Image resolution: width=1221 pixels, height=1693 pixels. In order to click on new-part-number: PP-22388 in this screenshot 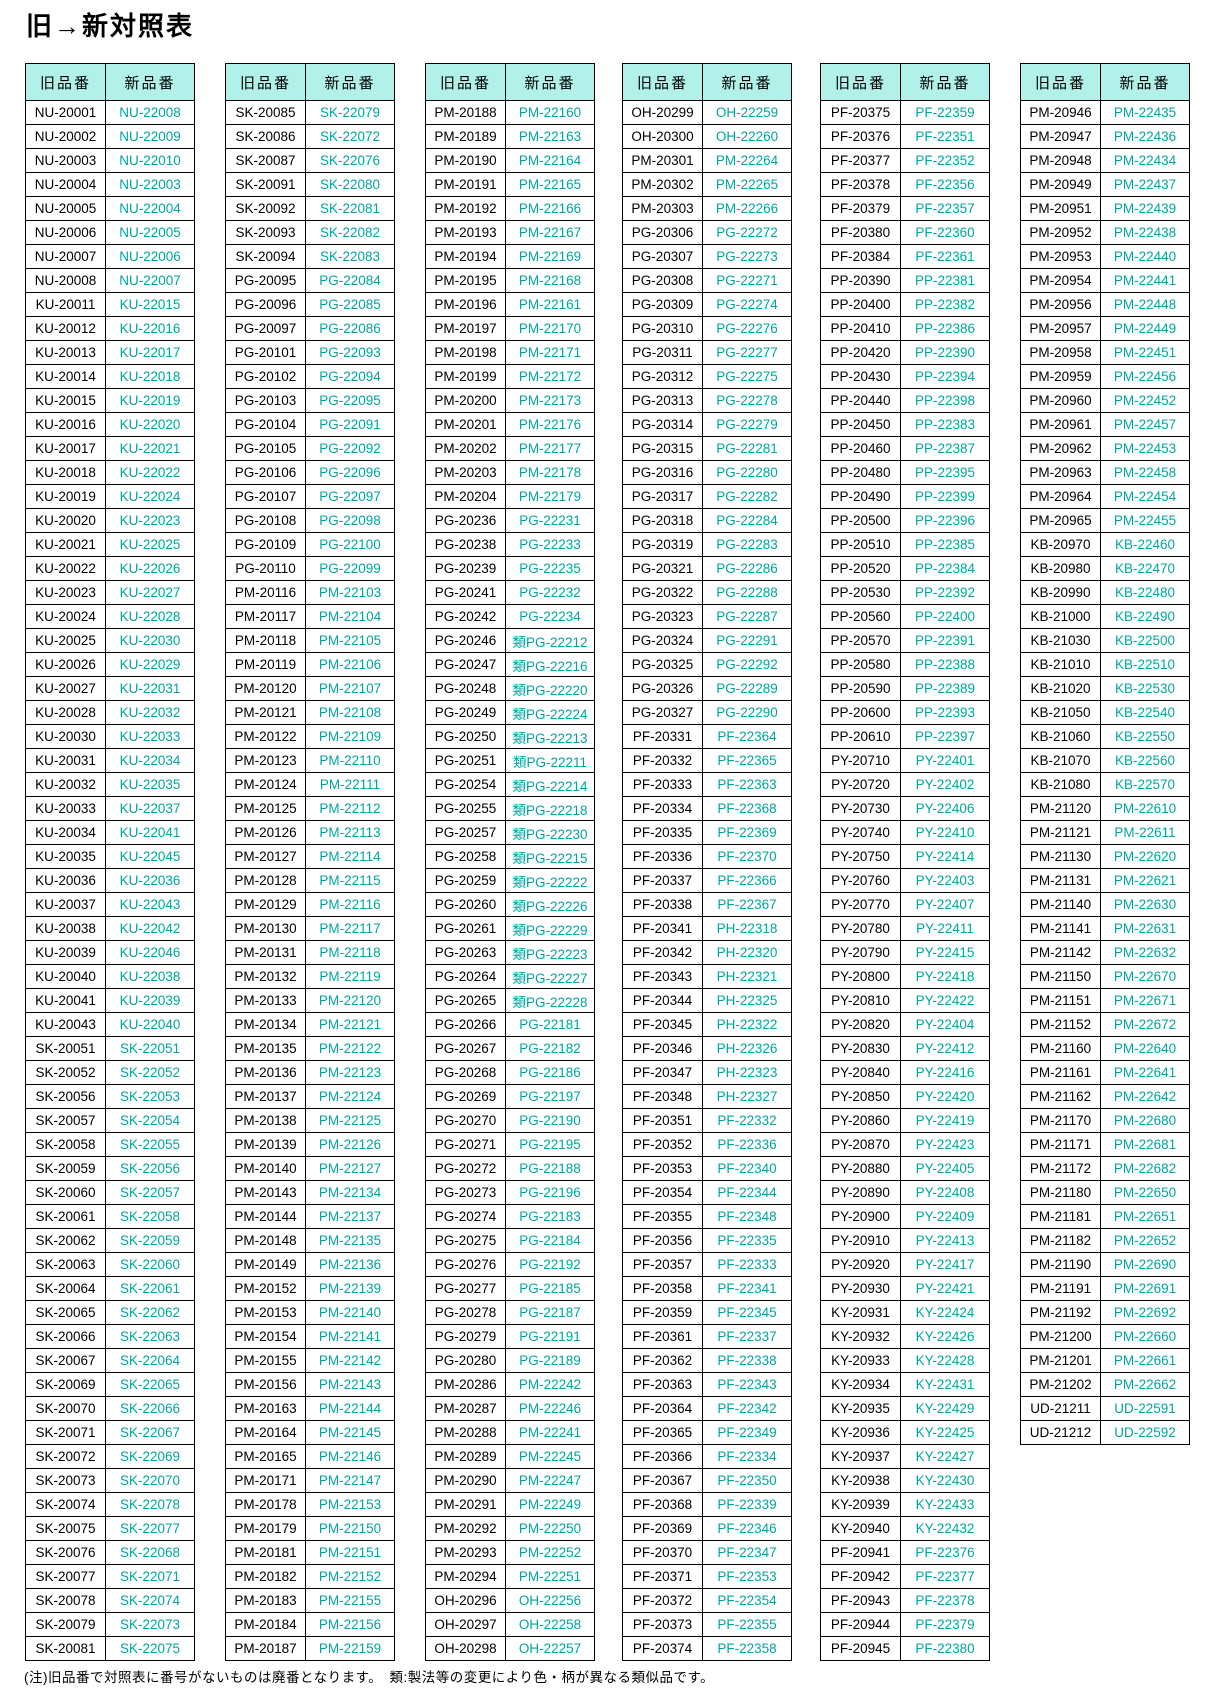, I will do `click(945, 664)`.